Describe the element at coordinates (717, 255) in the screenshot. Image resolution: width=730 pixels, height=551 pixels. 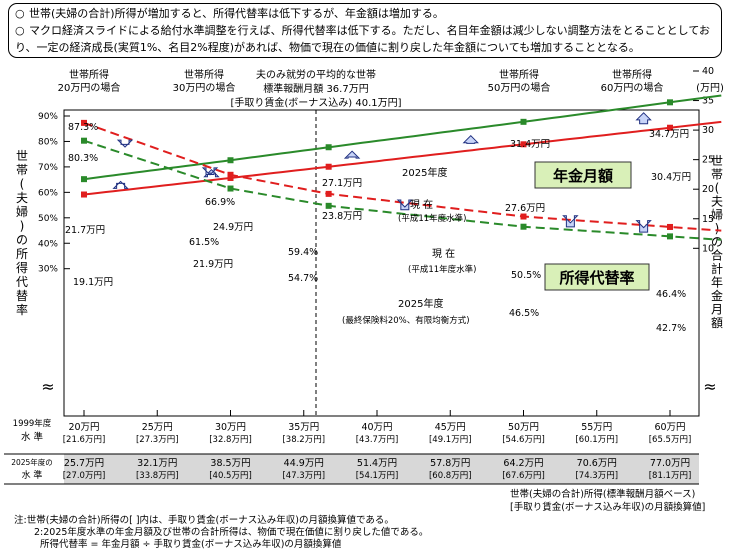
I see `right-axis-title-char: 合` at that location.